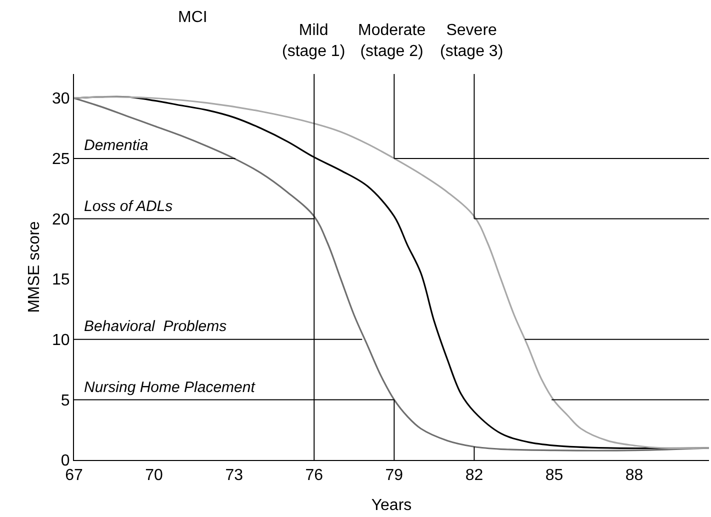  What do you see at coordinates (392, 41) in the screenshot?
I see `text: Moderate (stage 2)` at bounding box center [392, 41].